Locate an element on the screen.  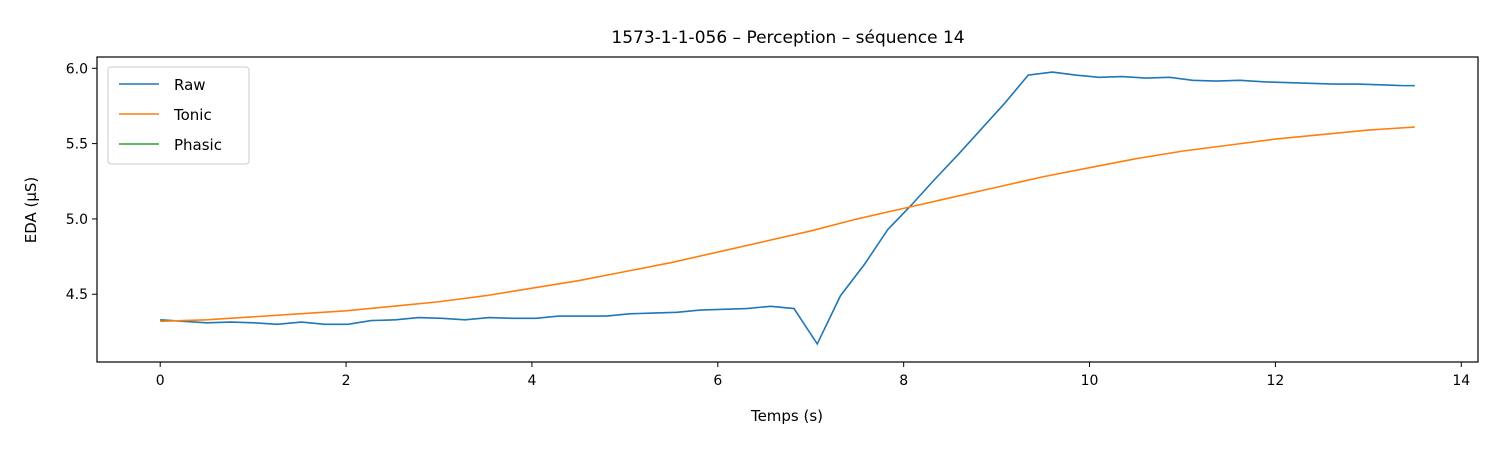
x-axis: 0 2 4 6 8 10 12 14 is located at coordinates (813, 375).